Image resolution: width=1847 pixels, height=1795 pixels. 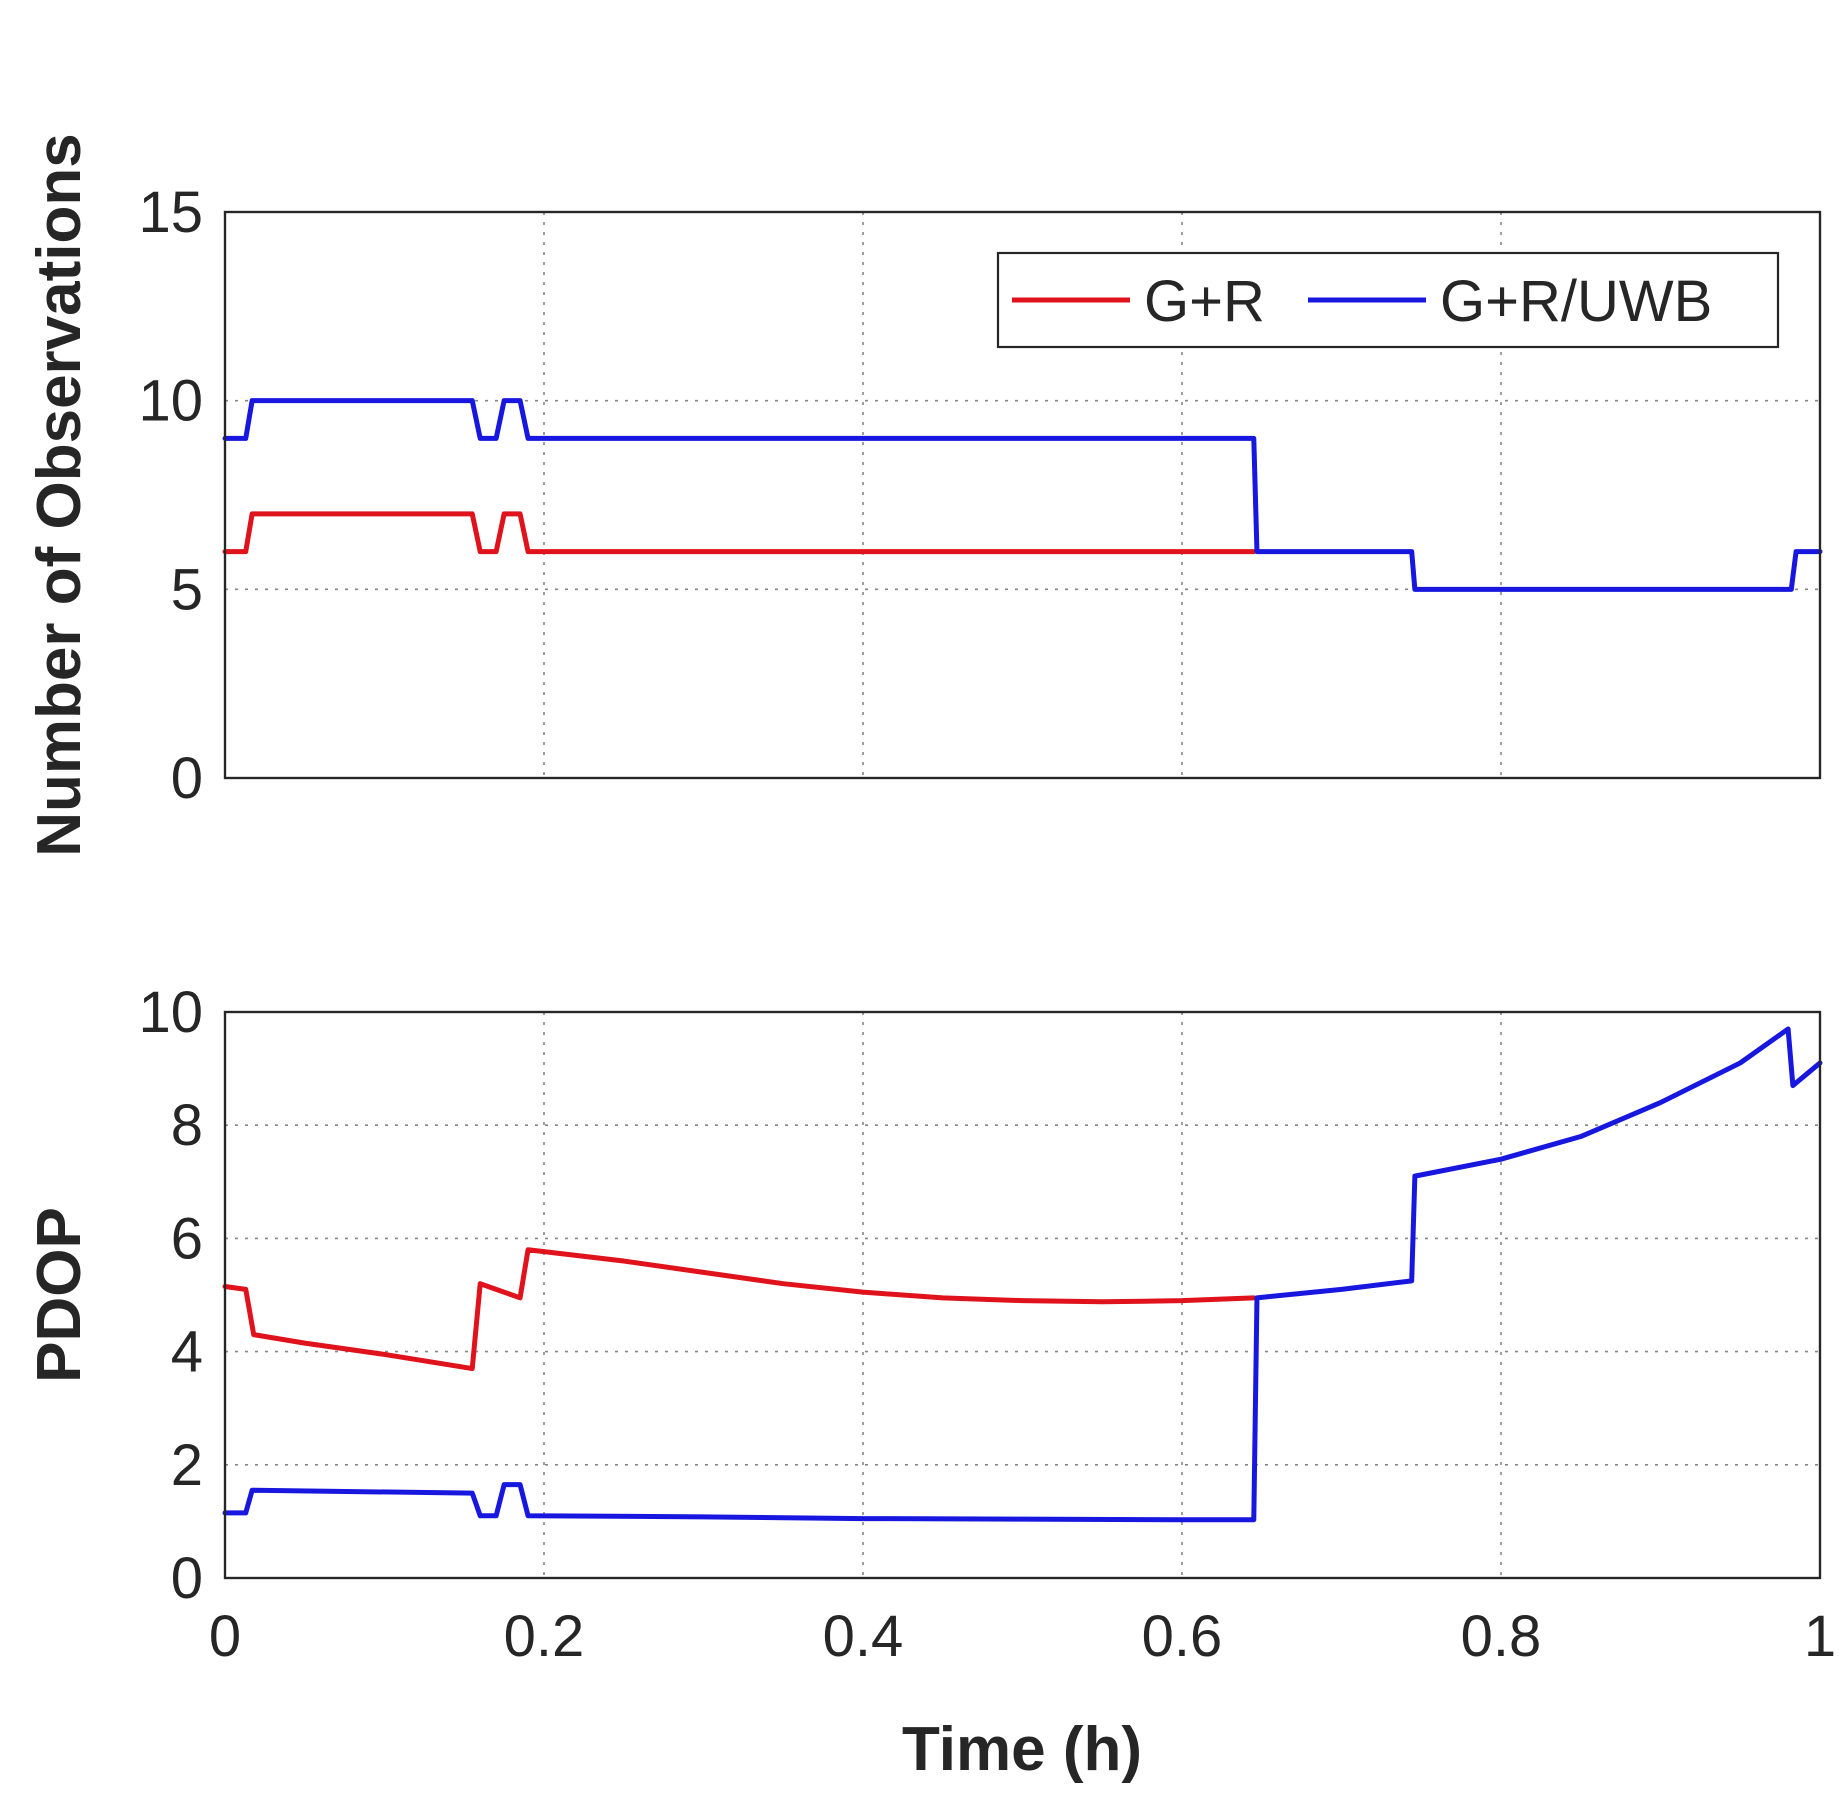 I want to click on observations-y-tick-0: 0, so click(x=187, y=778).